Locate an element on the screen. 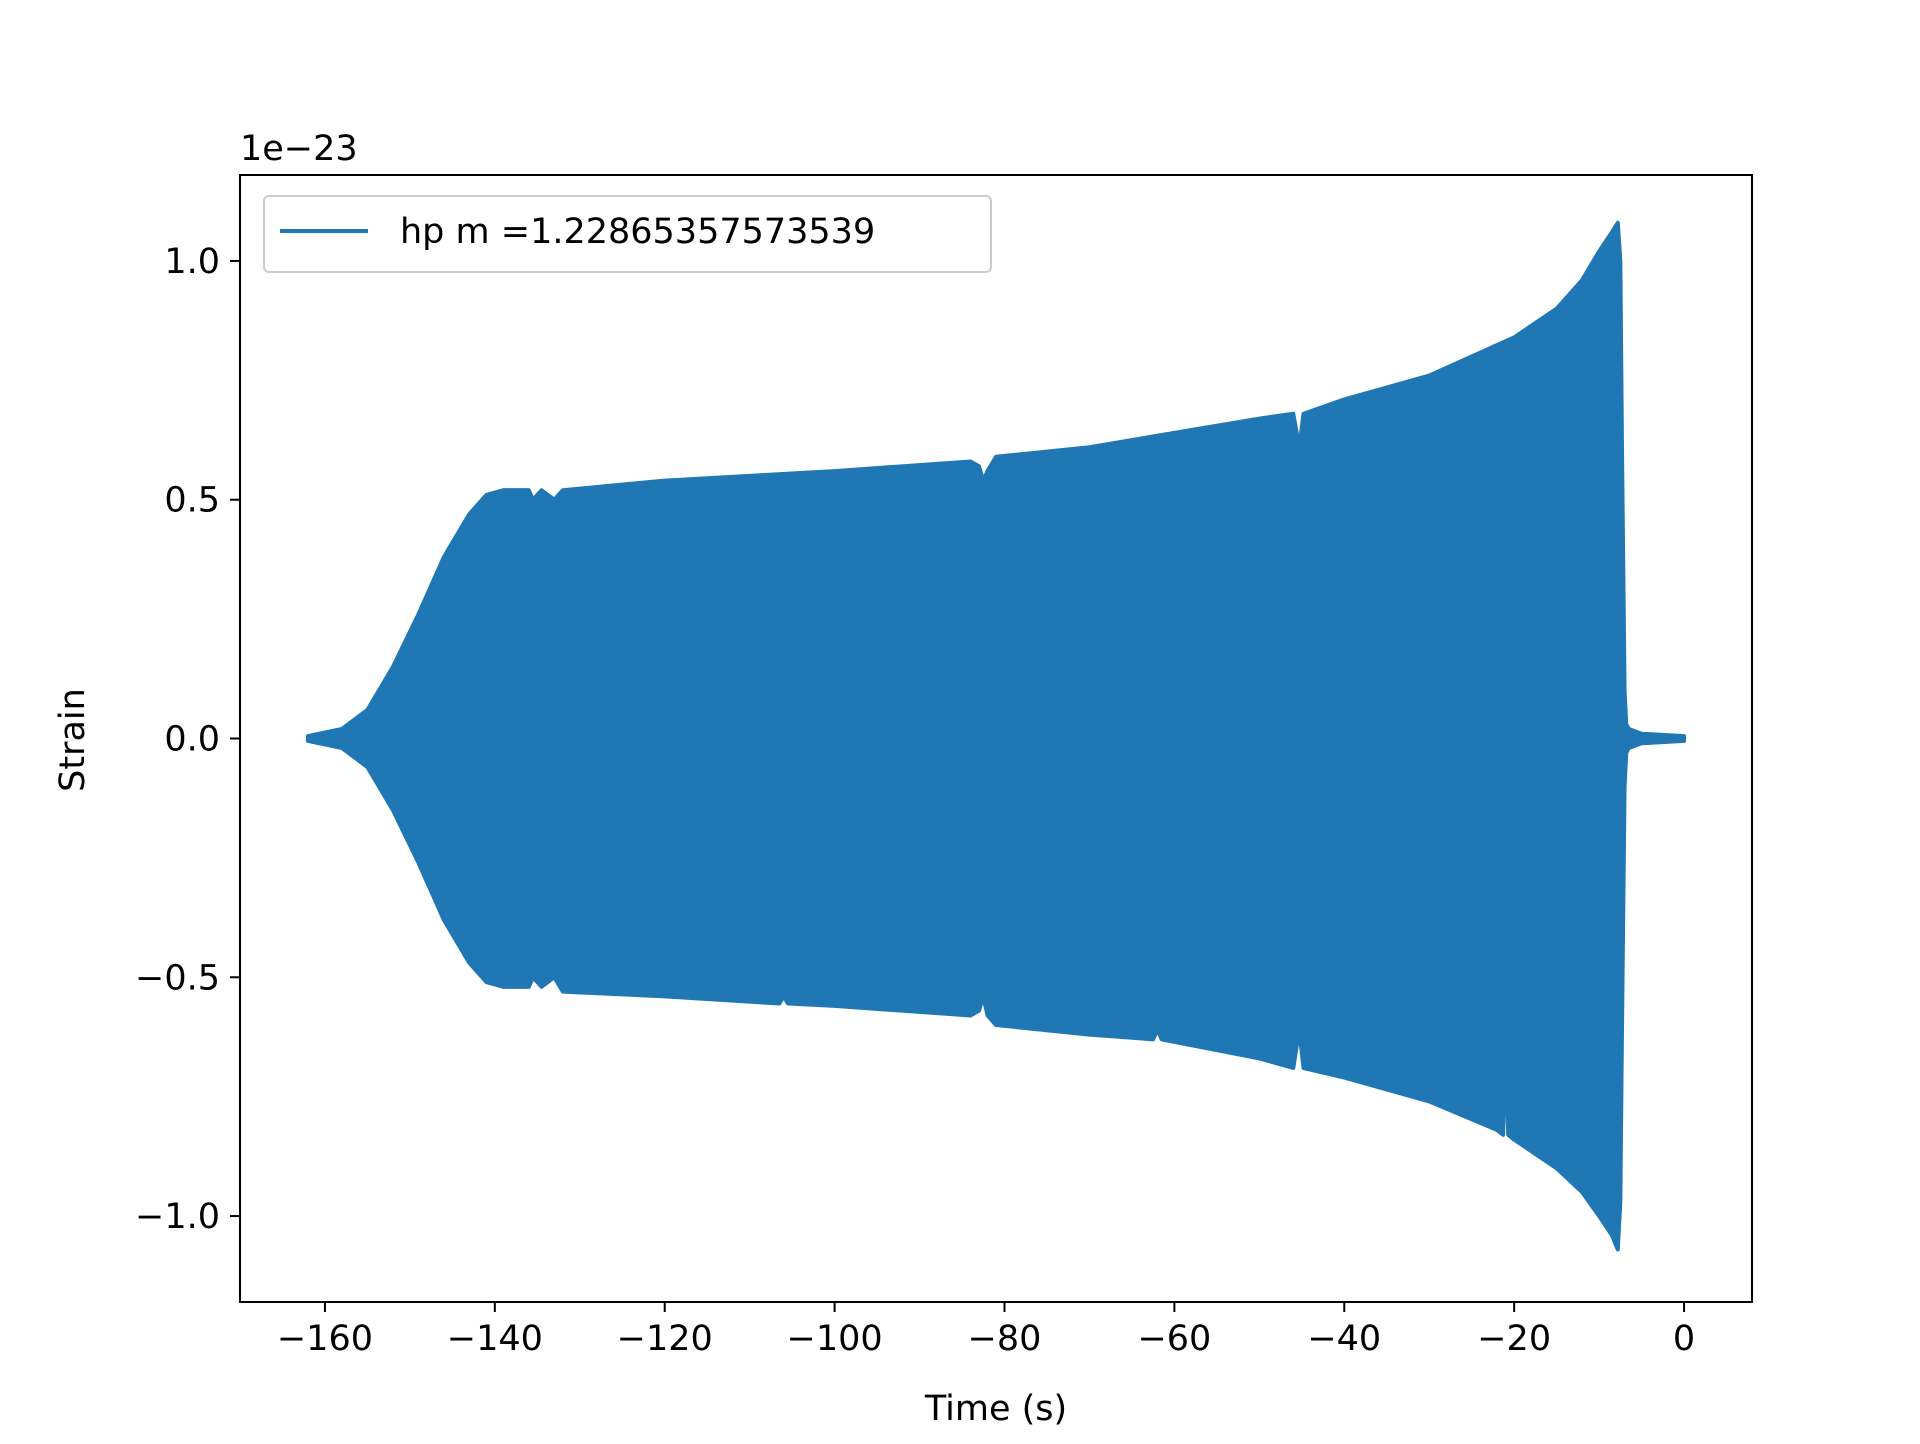  y-tick-label: 0.5 is located at coordinates (192, 501).